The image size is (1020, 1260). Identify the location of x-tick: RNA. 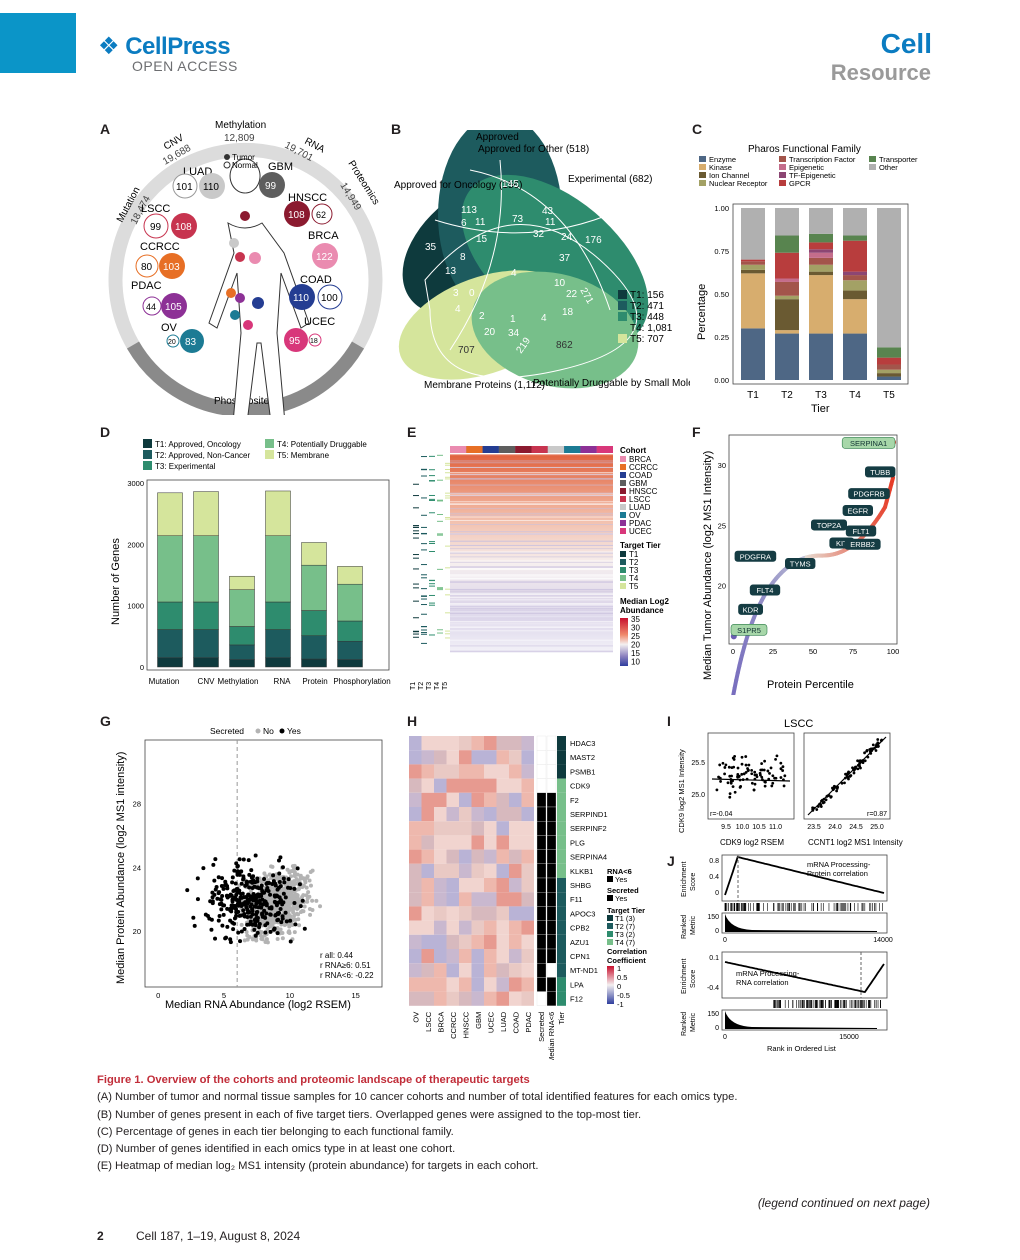
(283, 681).